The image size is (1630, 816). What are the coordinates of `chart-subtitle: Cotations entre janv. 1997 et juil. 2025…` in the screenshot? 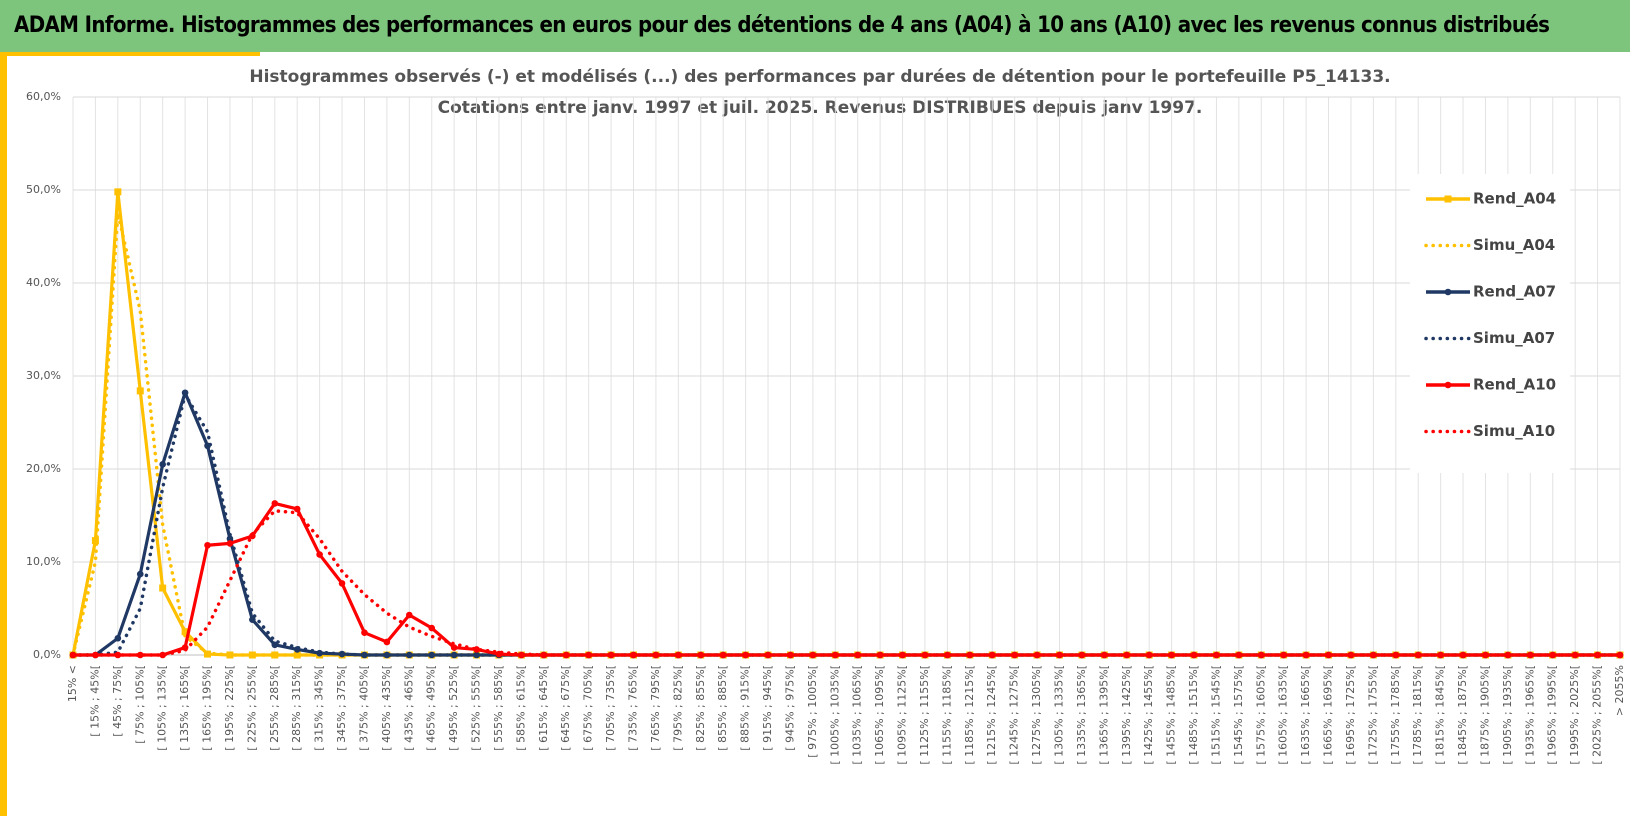 It's located at (820, 108).